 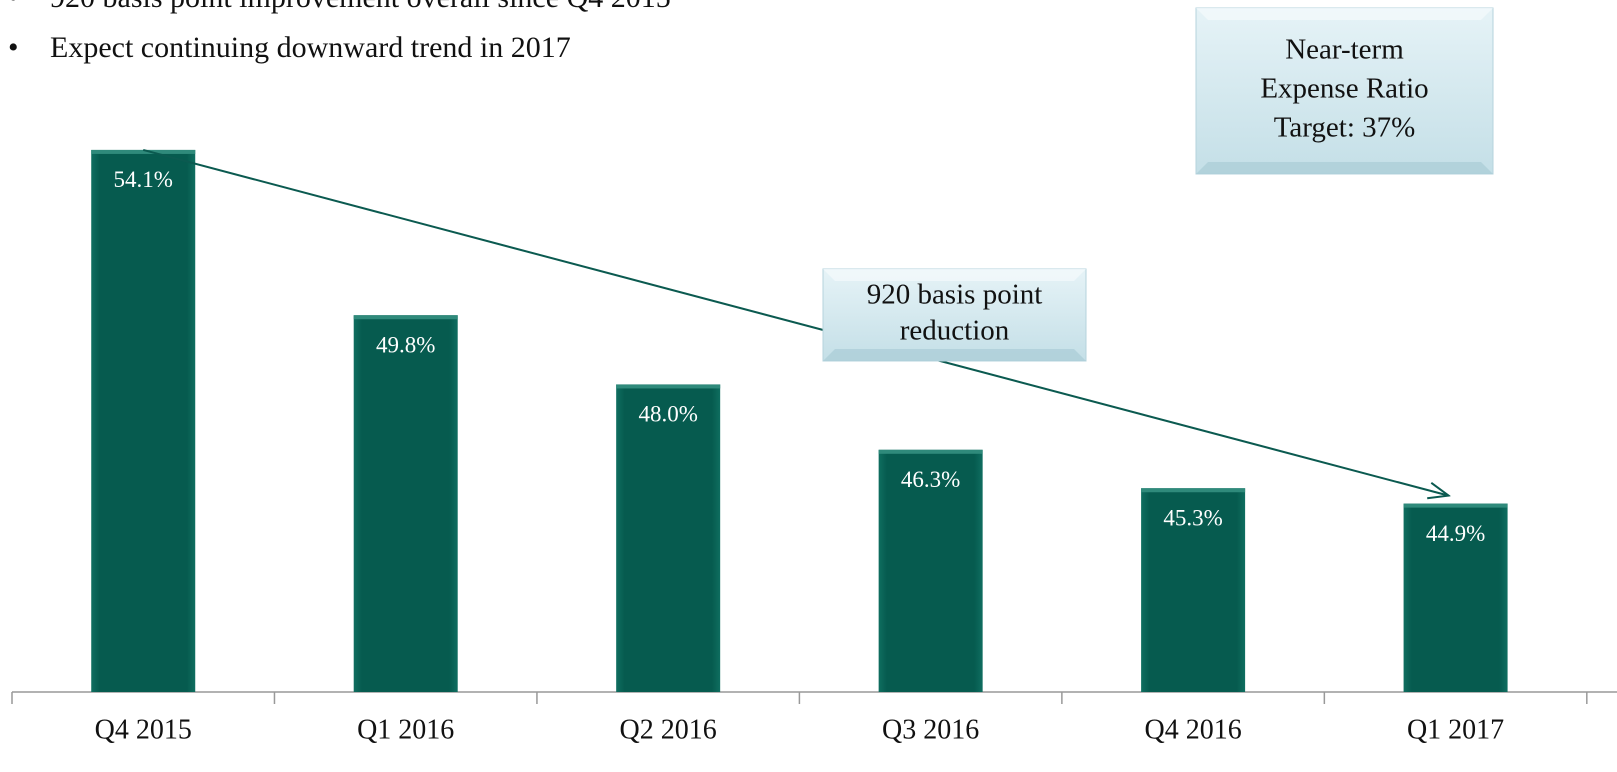 I want to click on value-label: 44.9%, so click(x=1455, y=533).